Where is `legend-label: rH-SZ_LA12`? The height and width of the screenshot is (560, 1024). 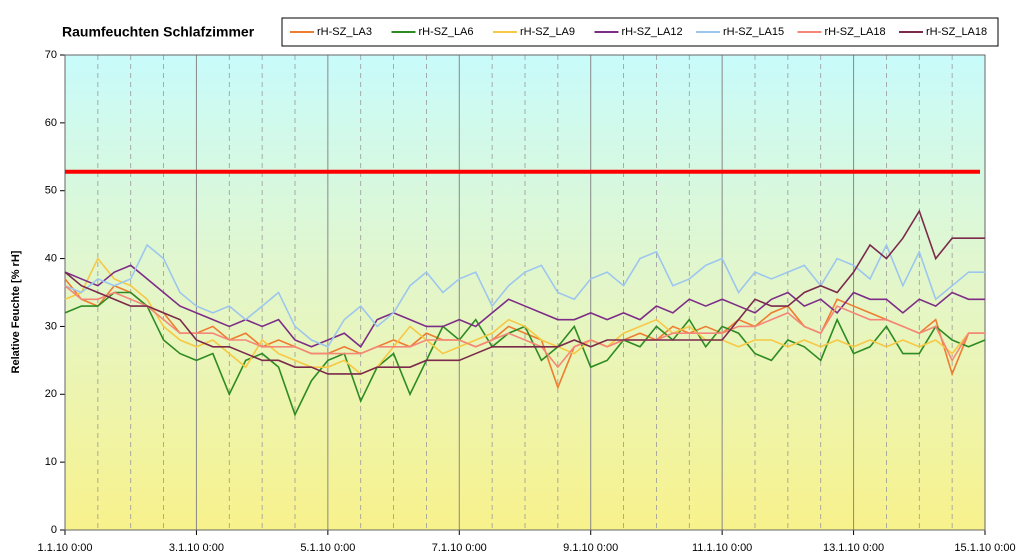
legend-label: rH-SZ_LA12 is located at coordinates (652, 32).